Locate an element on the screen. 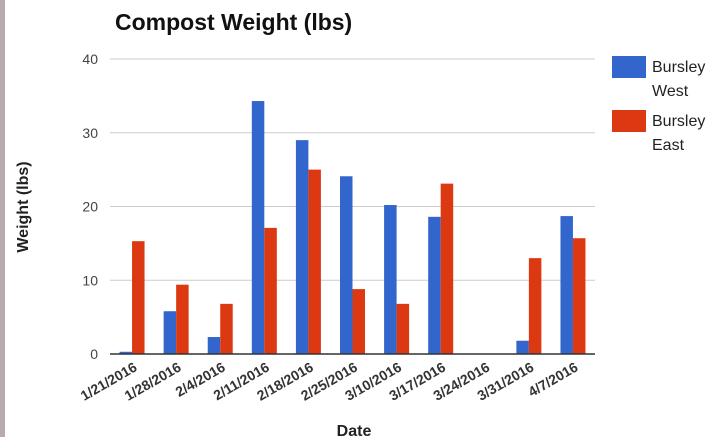 This screenshot has width=717, height=437. y-tick-label: 30 is located at coordinates (90, 133).